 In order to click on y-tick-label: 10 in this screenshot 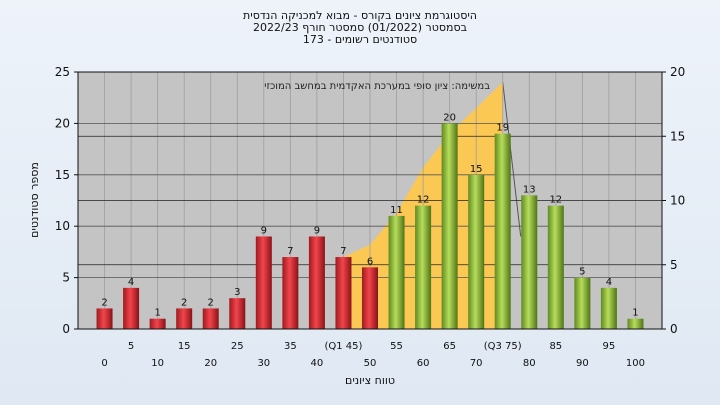, I will do `click(62, 226)`.